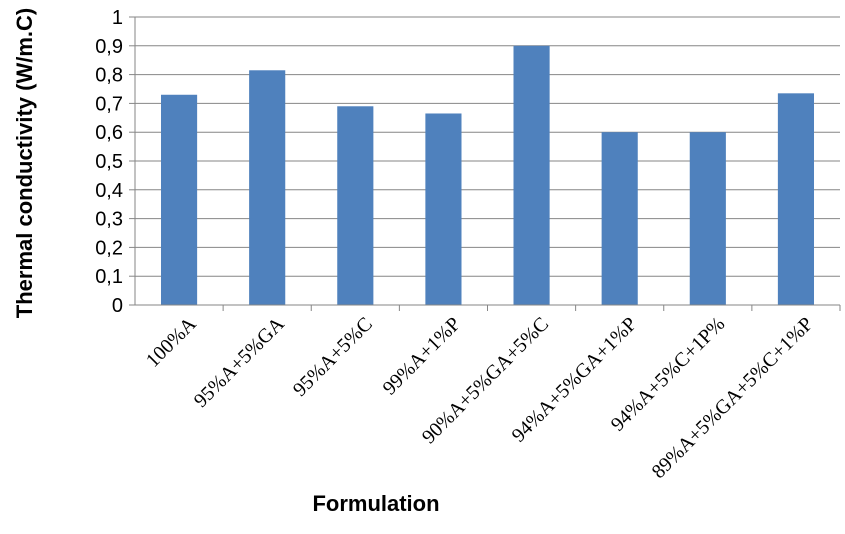  Describe the element at coordinates (109, 248) in the screenshot. I see `y-tick-label: 0,2` at that location.